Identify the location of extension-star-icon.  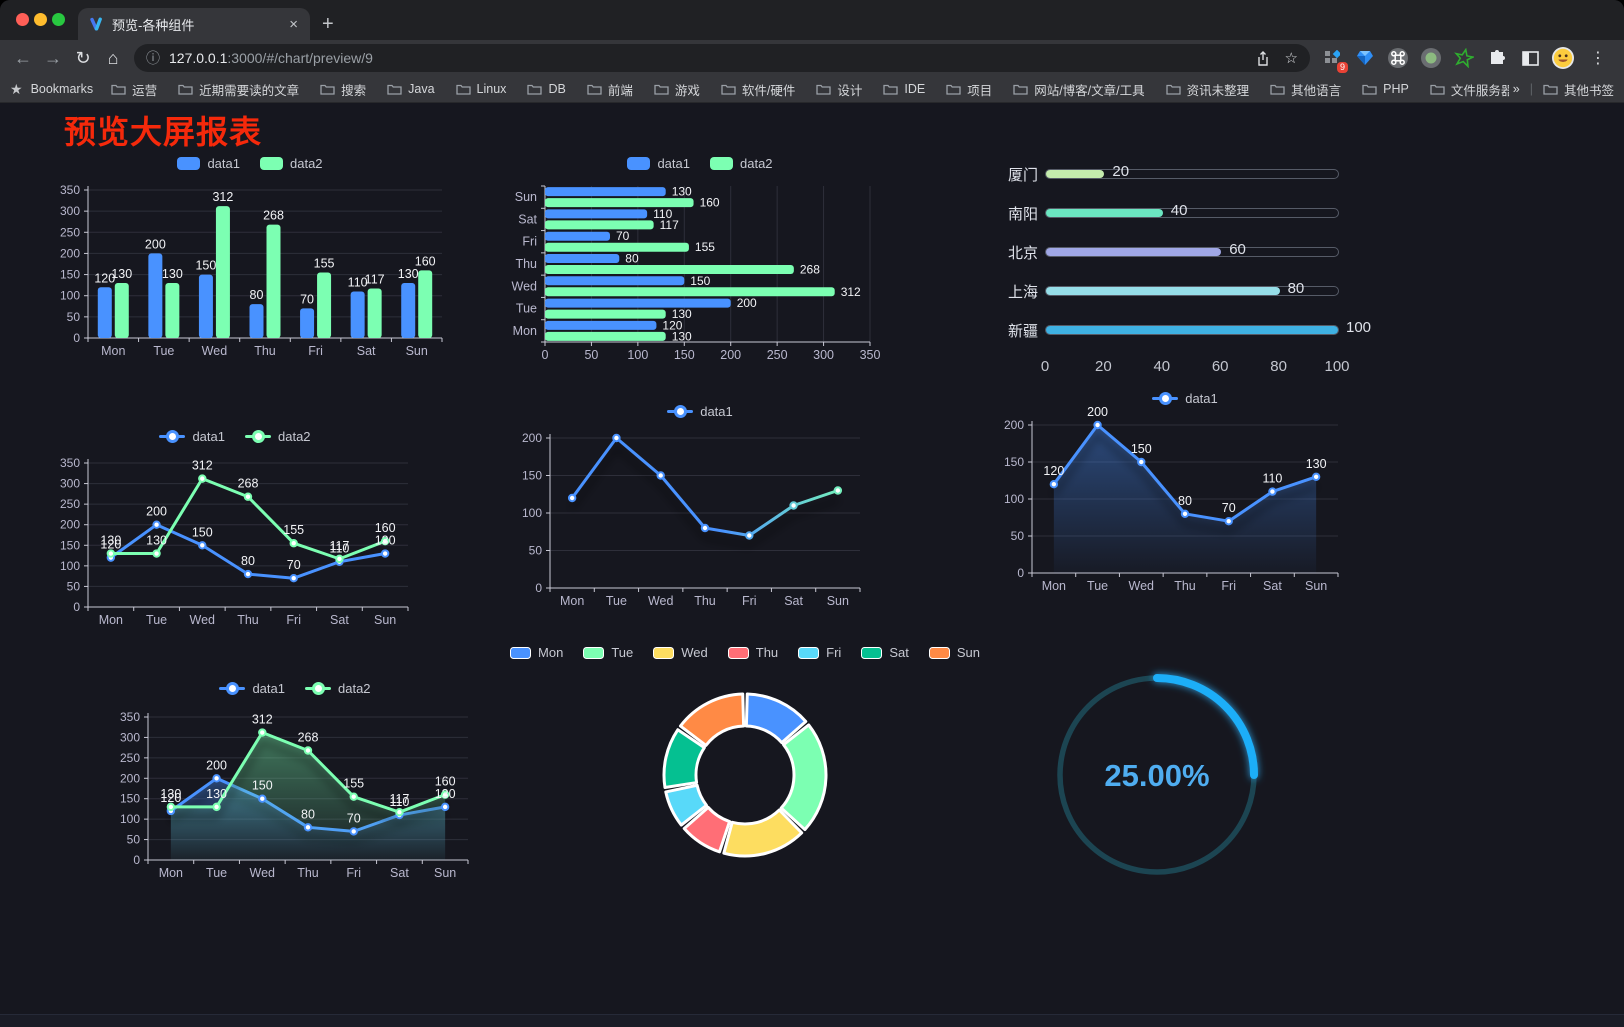
(1464, 58).